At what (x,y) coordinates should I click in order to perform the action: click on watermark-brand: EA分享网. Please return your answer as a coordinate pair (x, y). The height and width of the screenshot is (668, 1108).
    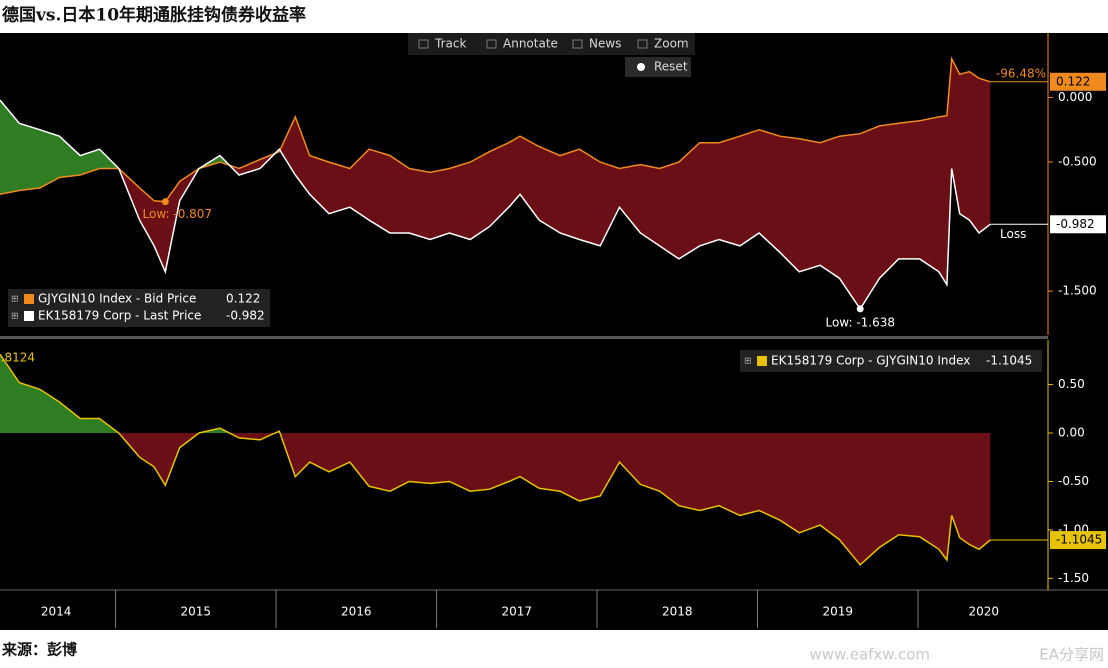
    Looking at the image, I should click on (1071, 655).